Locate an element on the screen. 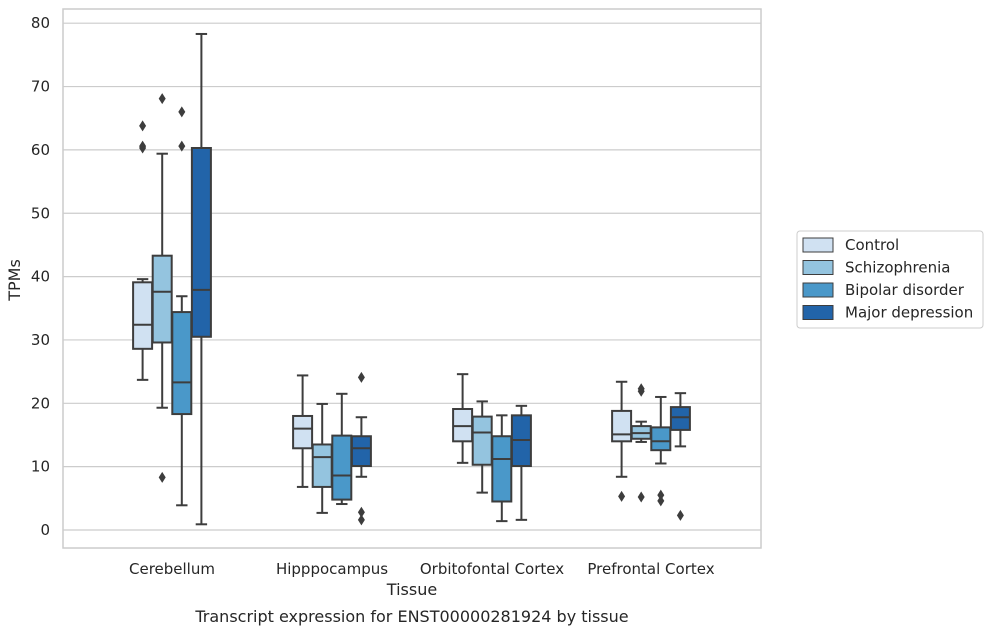  y-tick-label: 0 is located at coordinates (45, 530).